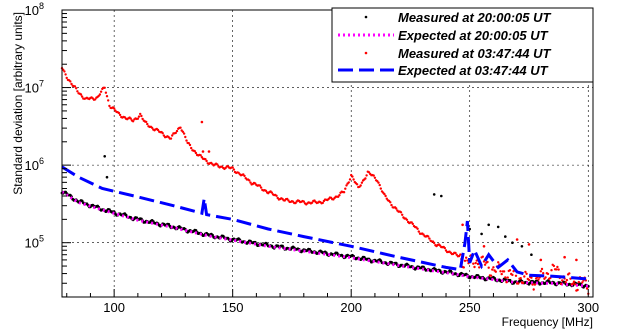 This screenshot has height=335, width=623. What do you see at coordinates (366, 53) in the screenshot?
I see `legend-marker-red` at bounding box center [366, 53].